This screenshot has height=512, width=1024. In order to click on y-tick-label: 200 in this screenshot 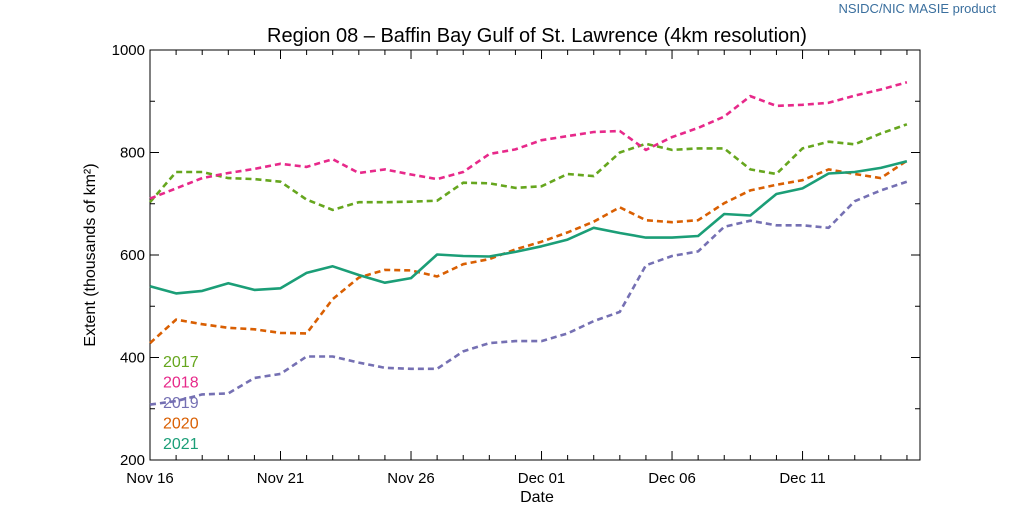, I will do `click(132, 460)`.